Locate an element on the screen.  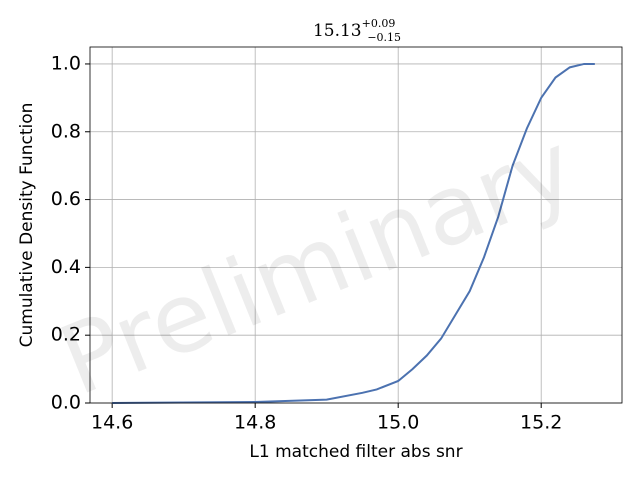
title-value: 15.13 is located at coordinates (337, 31).